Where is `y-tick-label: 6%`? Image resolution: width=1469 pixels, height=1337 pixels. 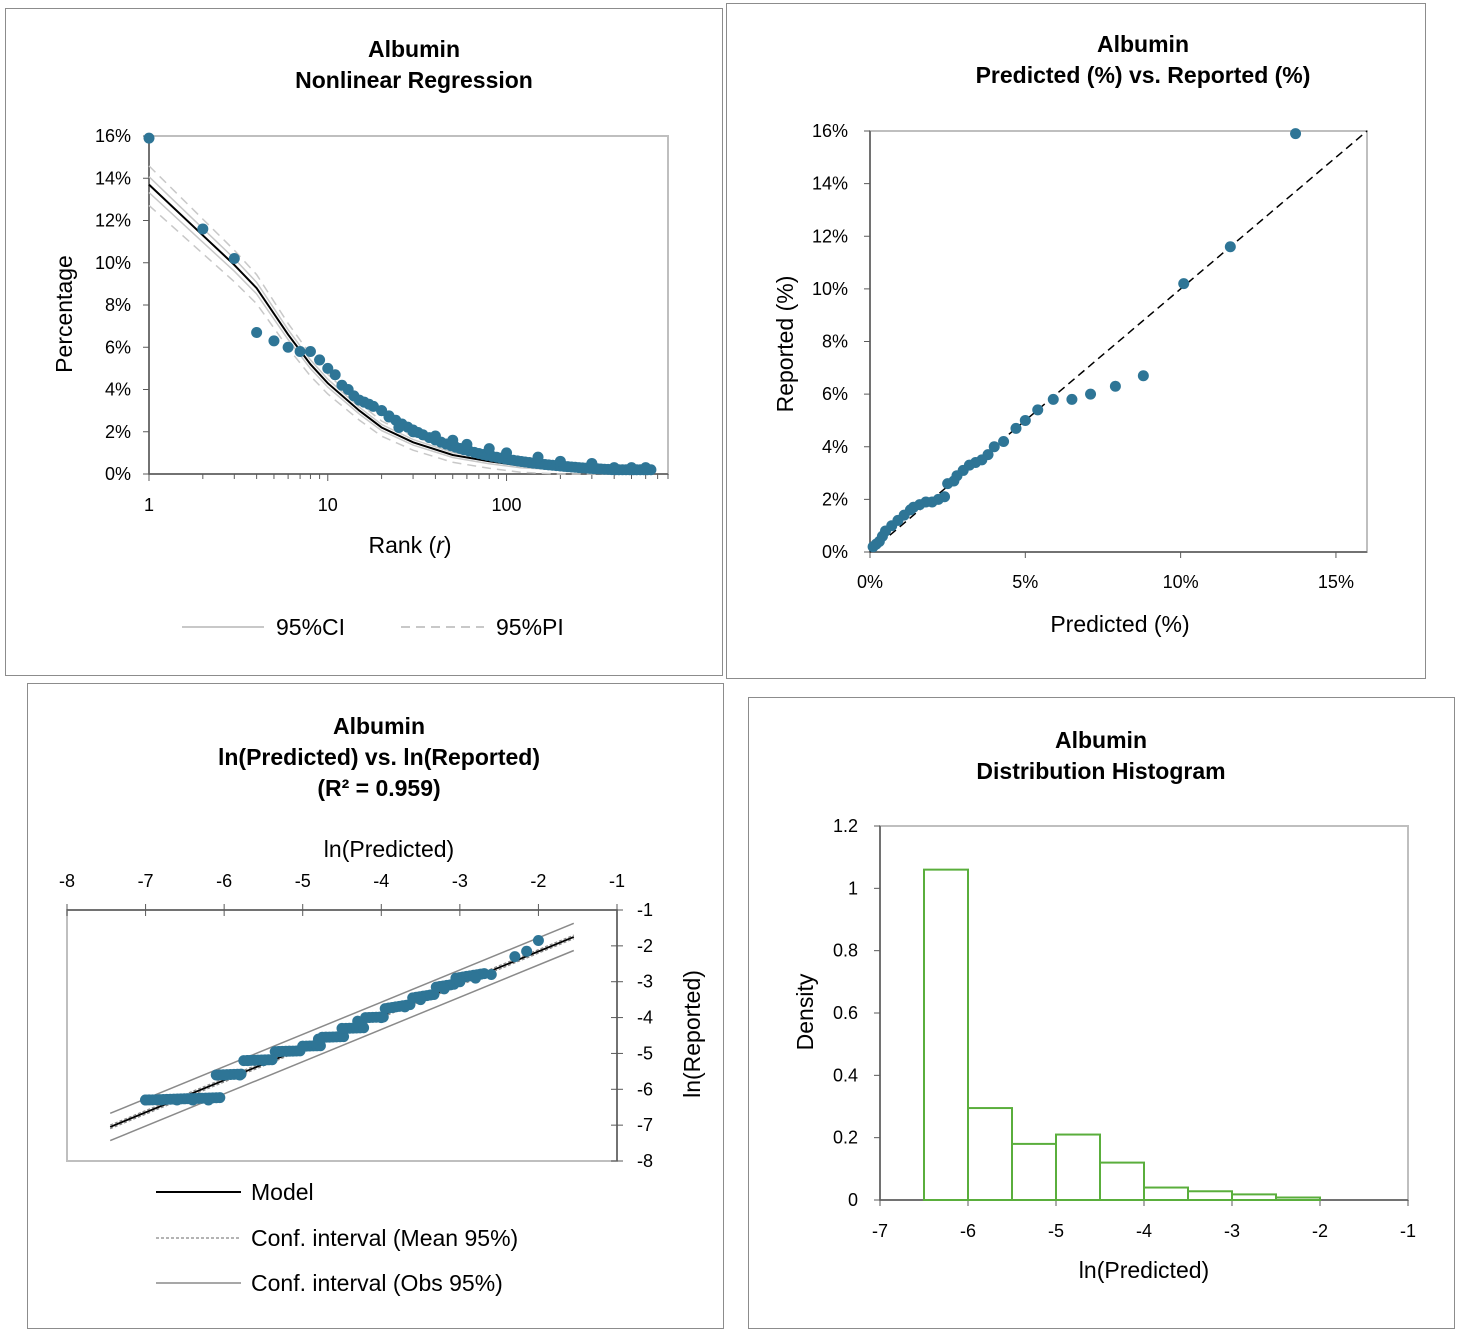 y-tick-label: 6% is located at coordinates (835, 394).